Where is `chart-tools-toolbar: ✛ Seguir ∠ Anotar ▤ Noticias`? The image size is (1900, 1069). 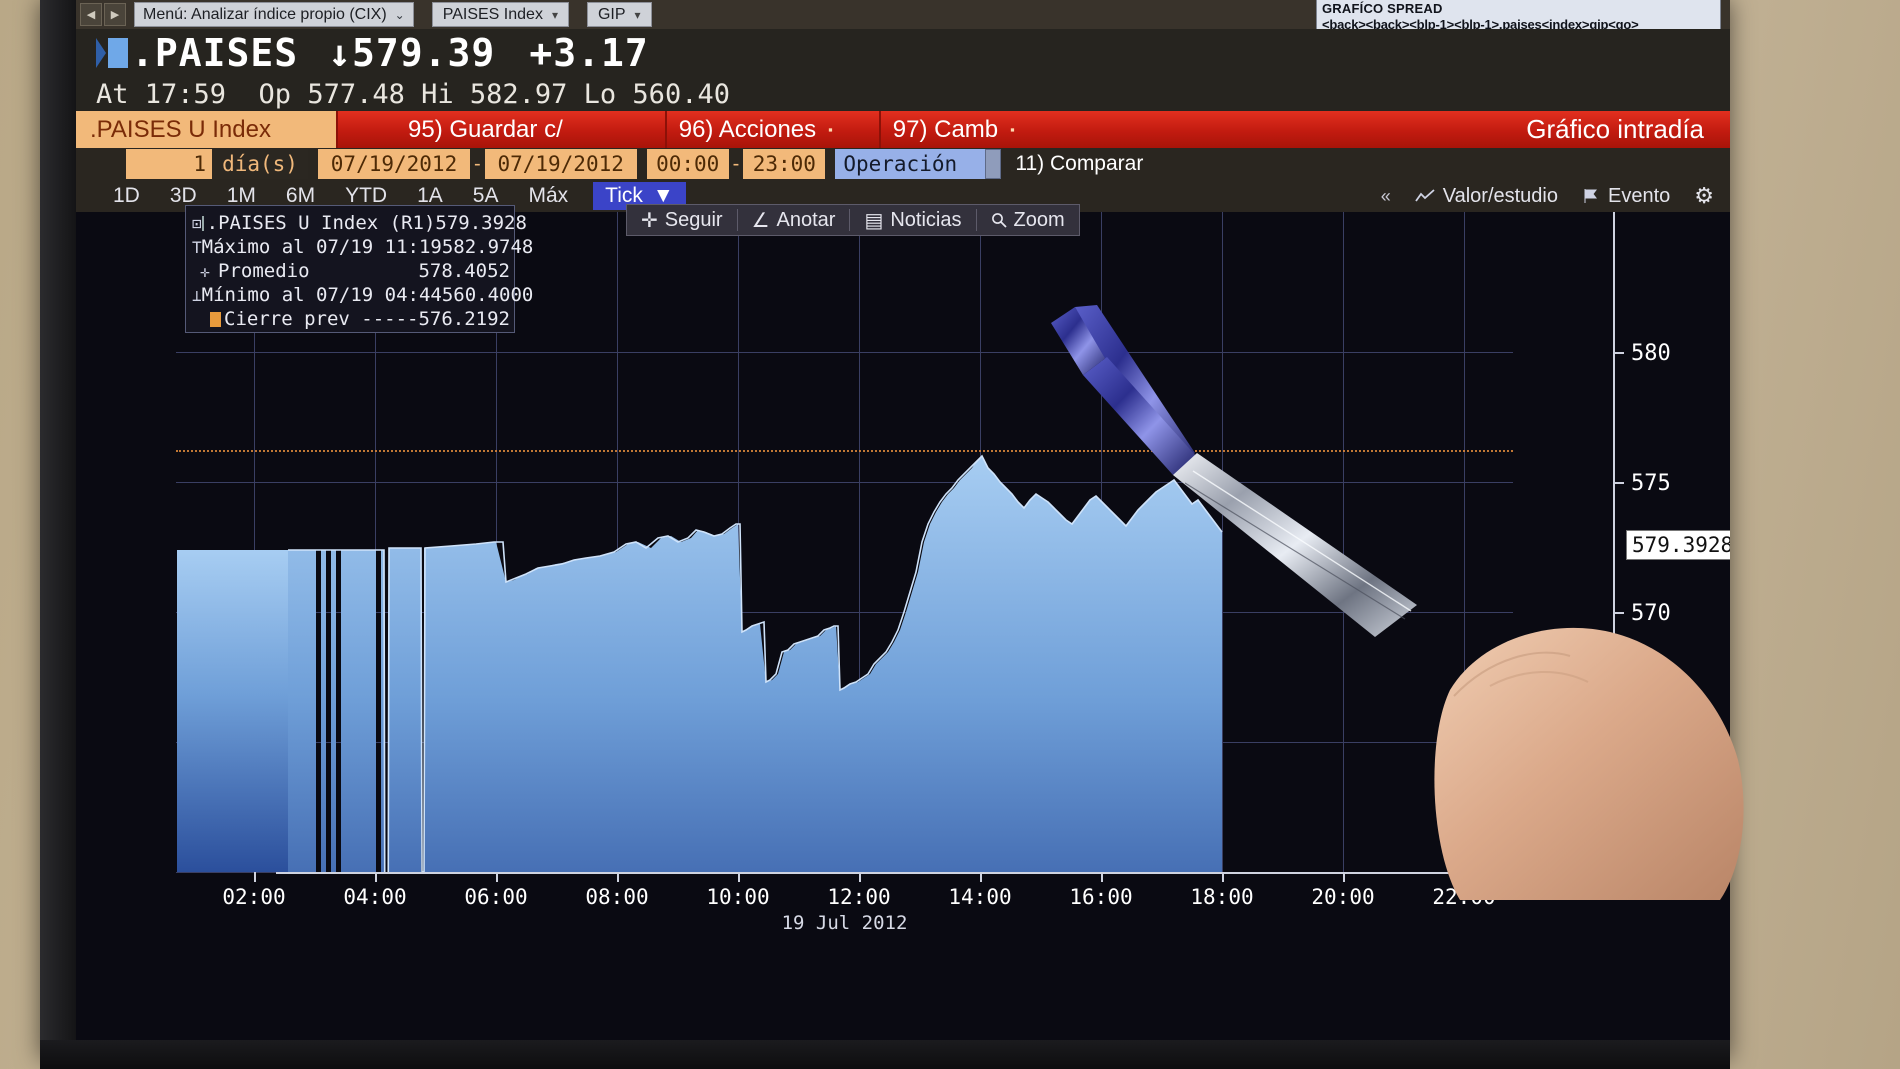 chart-tools-toolbar: ✛ Seguir ∠ Anotar ▤ Noticias is located at coordinates (853, 220).